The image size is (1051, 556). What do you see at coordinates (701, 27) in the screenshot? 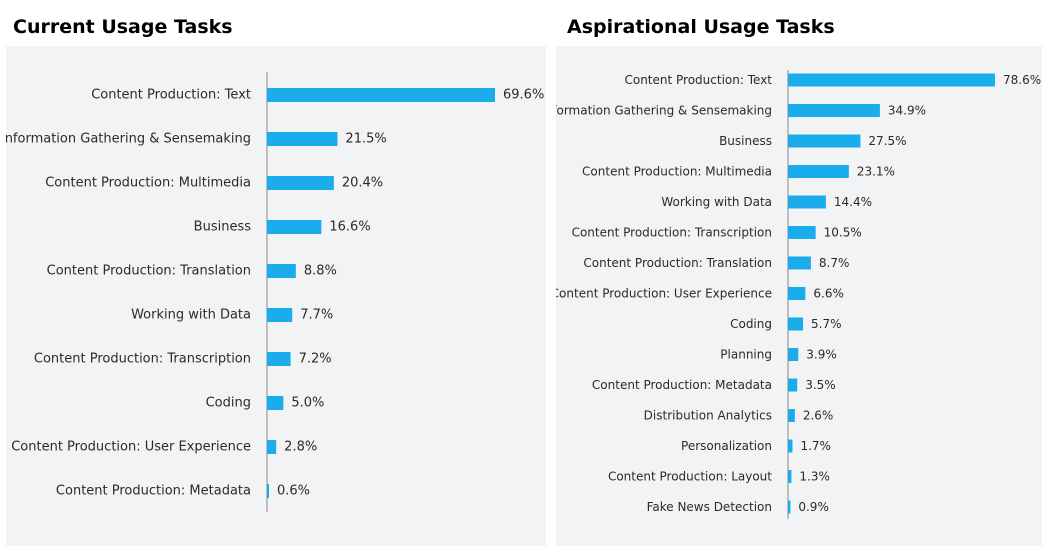
I see `aspirational-usage-title: Aspirational Usage Tasks` at bounding box center [701, 27].